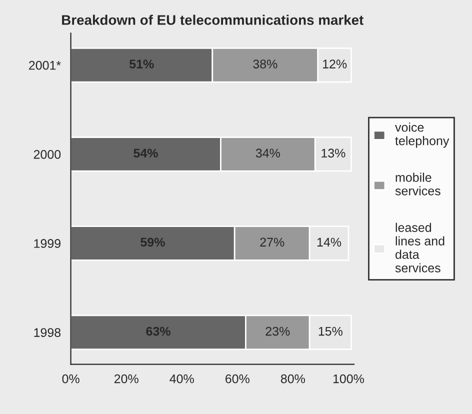 Image resolution: width=472 pixels, height=414 pixels. I want to click on data-label: 12%, so click(335, 64).